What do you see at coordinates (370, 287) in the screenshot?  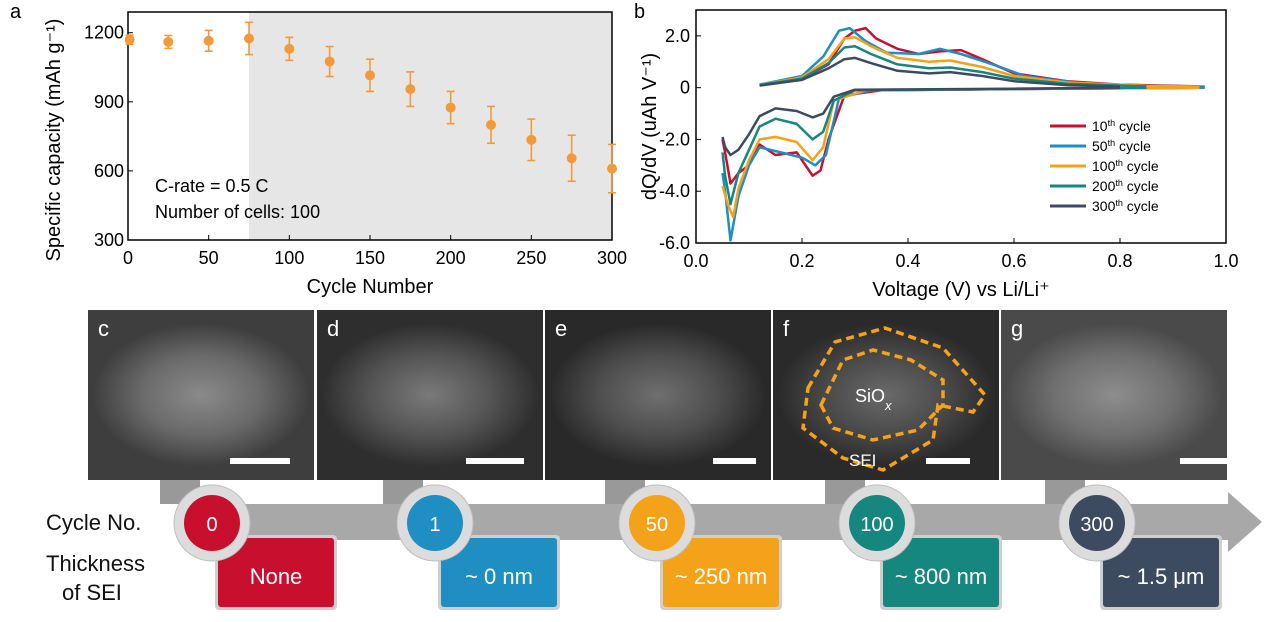 I see `x-axis-label: Cycle Number` at bounding box center [370, 287].